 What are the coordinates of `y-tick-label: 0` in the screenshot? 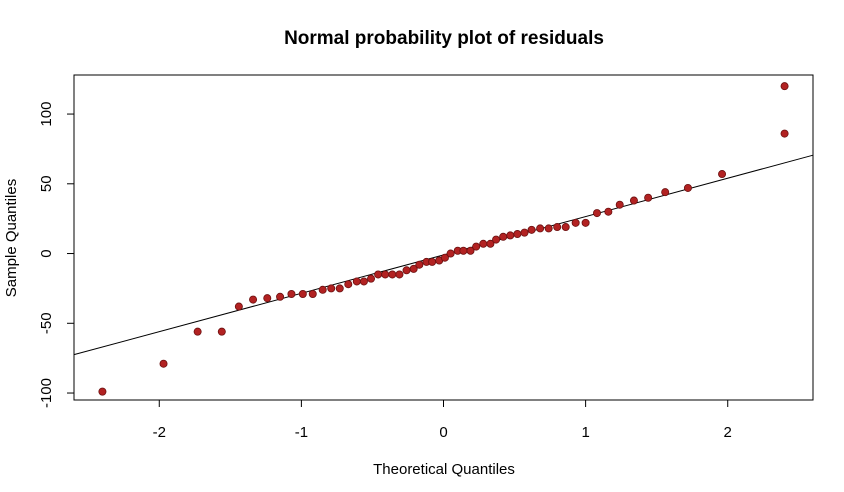 It's located at (46, 253).